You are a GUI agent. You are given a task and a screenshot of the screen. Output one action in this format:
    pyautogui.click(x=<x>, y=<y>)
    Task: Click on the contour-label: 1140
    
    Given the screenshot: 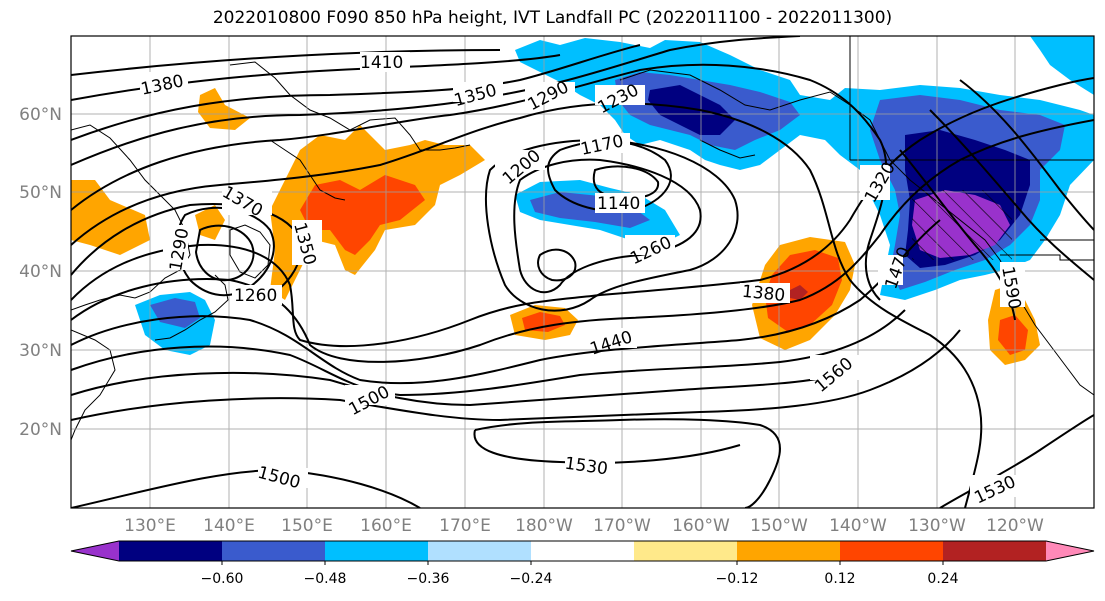 What is the action you would take?
    pyautogui.click(x=618, y=204)
    